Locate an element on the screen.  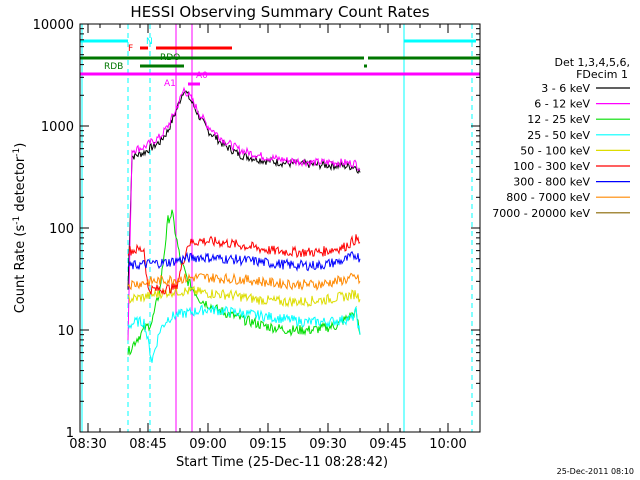
legend-entry-label-2: 12 - 25 keV is located at coordinates (558, 119).